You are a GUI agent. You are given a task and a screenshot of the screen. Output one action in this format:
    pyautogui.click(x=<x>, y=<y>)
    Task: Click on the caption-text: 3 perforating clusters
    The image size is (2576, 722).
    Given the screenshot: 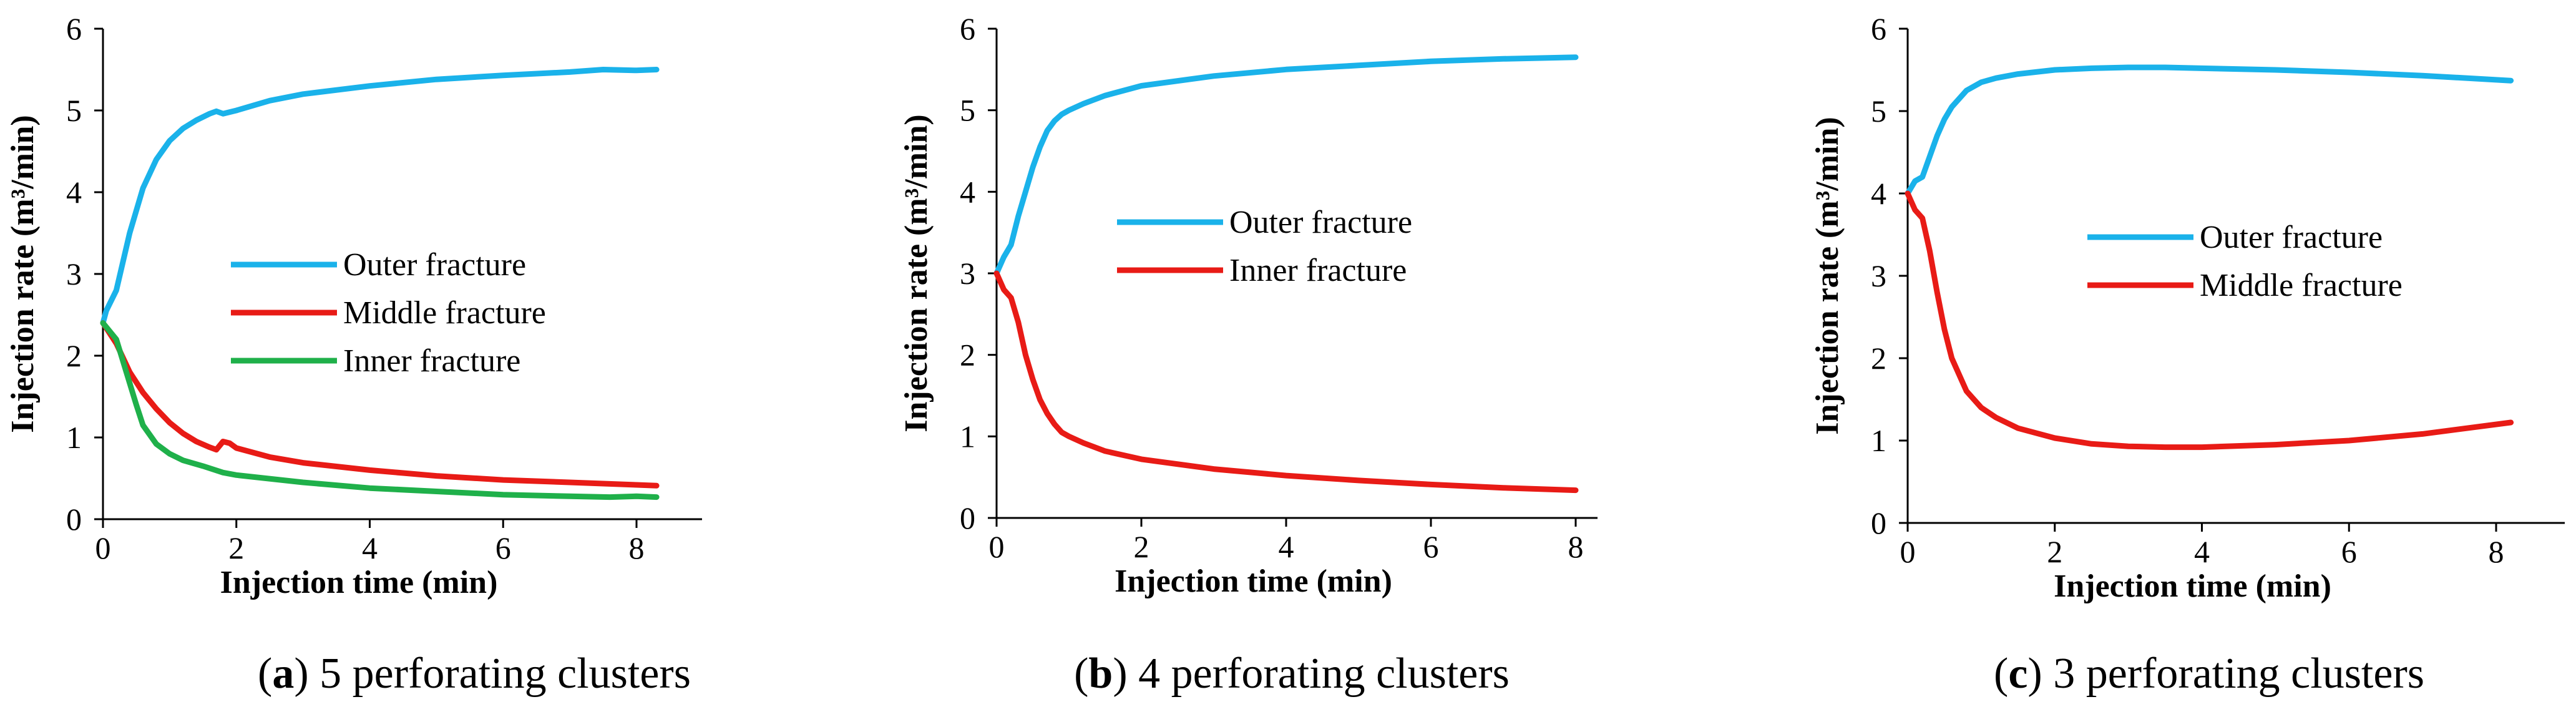 What is the action you would take?
    pyautogui.click(x=2233, y=674)
    